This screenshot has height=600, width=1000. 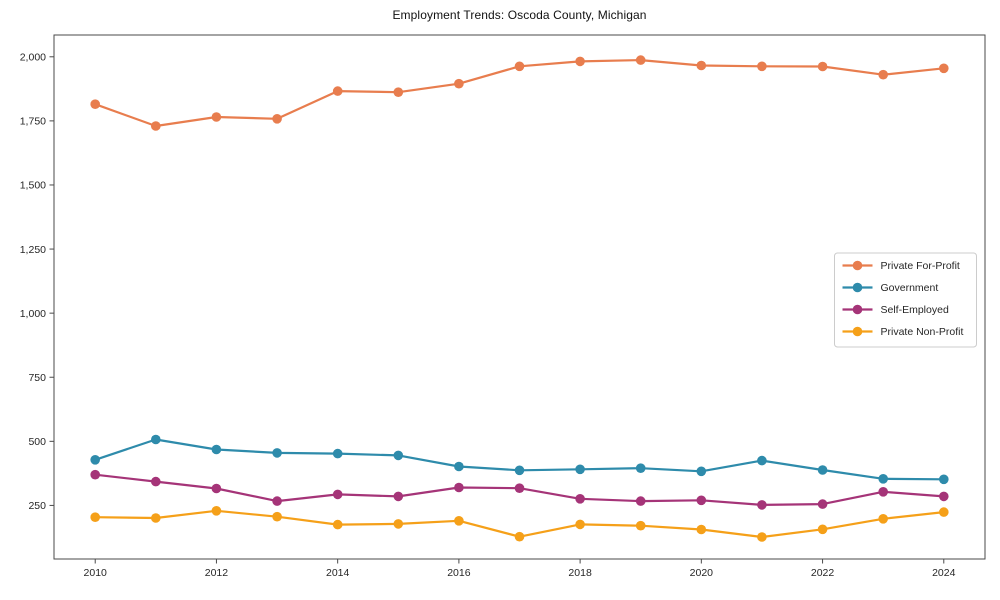 What do you see at coordinates (33, 250) in the screenshot?
I see `y-tick-label: 1,250` at bounding box center [33, 250].